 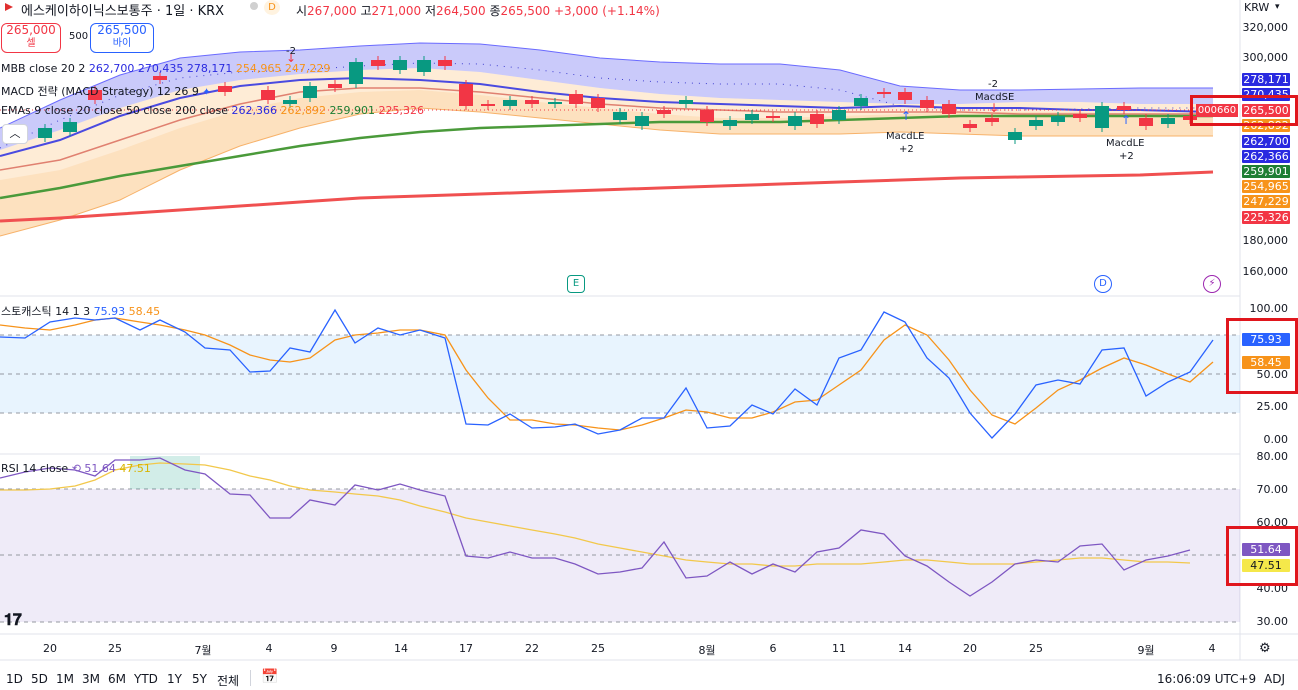 What do you see at coordinates (106, 91) in the screenshot?
I see `legend-macd: MACD 전략 (MACD Strategy) 12 26 9 ✦` at bounding box center [106, 91].